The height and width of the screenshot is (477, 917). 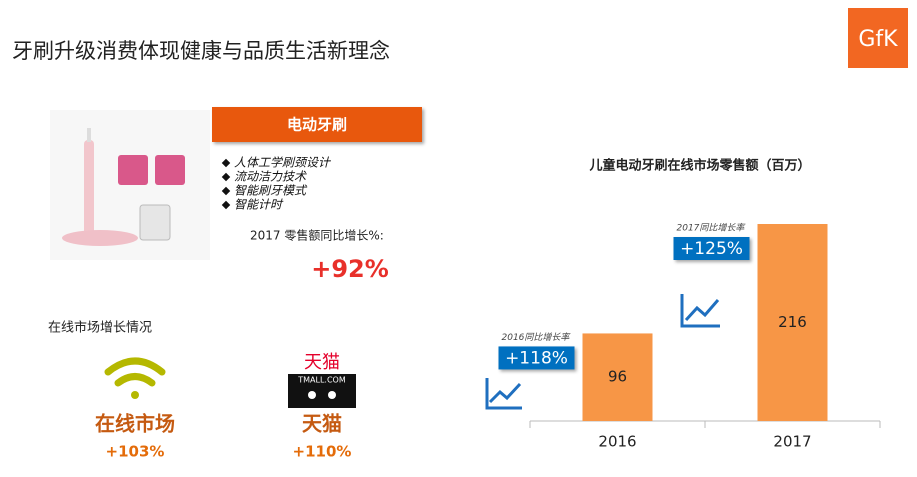 What do you see at coordinates (135, 378) in the screenshot?
I see `wifi-icon` at bounding box center [135, 378].